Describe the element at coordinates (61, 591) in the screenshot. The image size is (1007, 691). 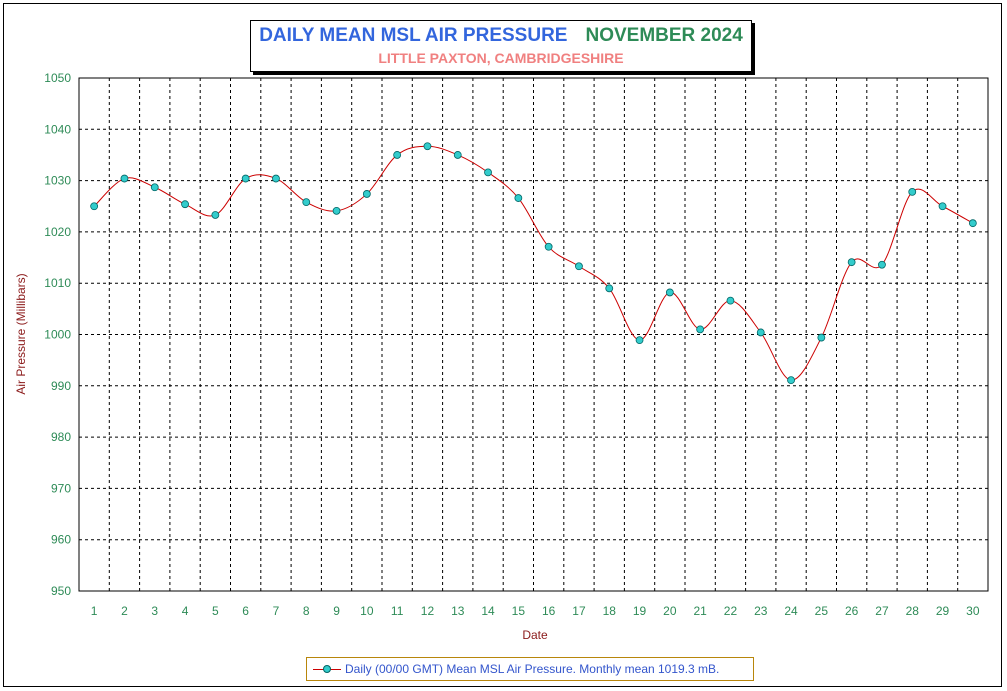
I see `y-tick-label: 950` at that location.